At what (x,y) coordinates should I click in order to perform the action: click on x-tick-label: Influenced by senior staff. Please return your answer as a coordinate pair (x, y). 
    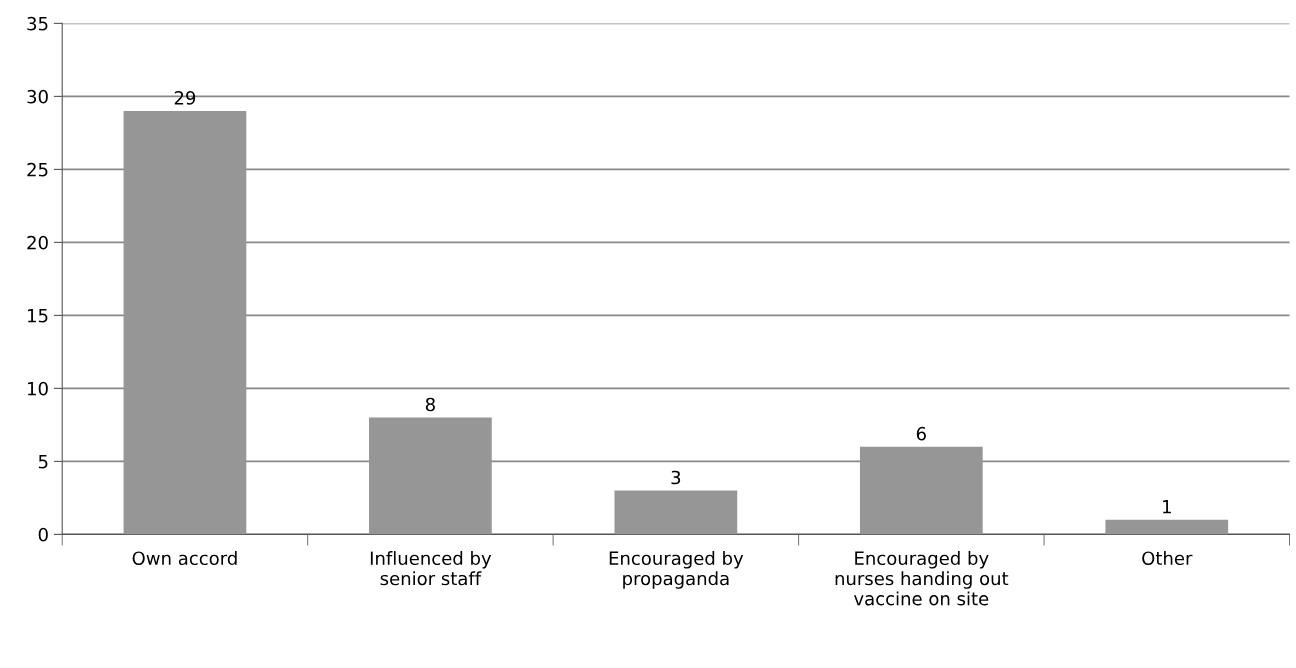
    Looking at the image, I should click on (431, 568).